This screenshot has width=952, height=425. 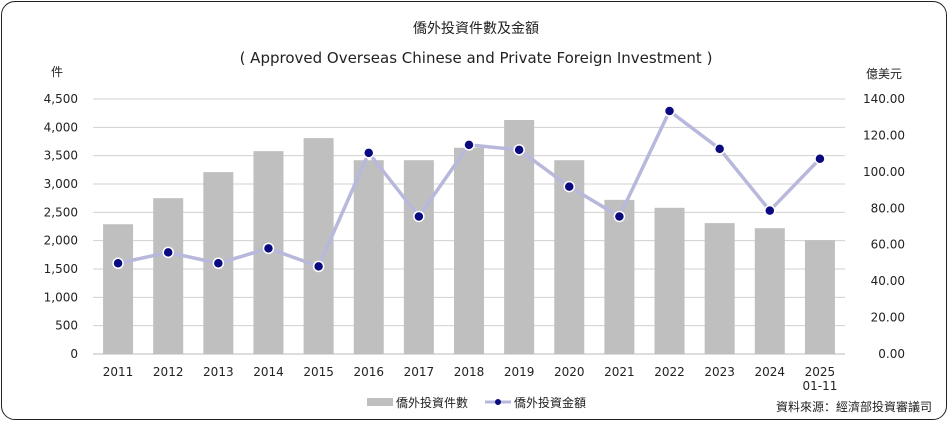 I want to click on right-tick-label: 100.00, so click(x=884, y=172).